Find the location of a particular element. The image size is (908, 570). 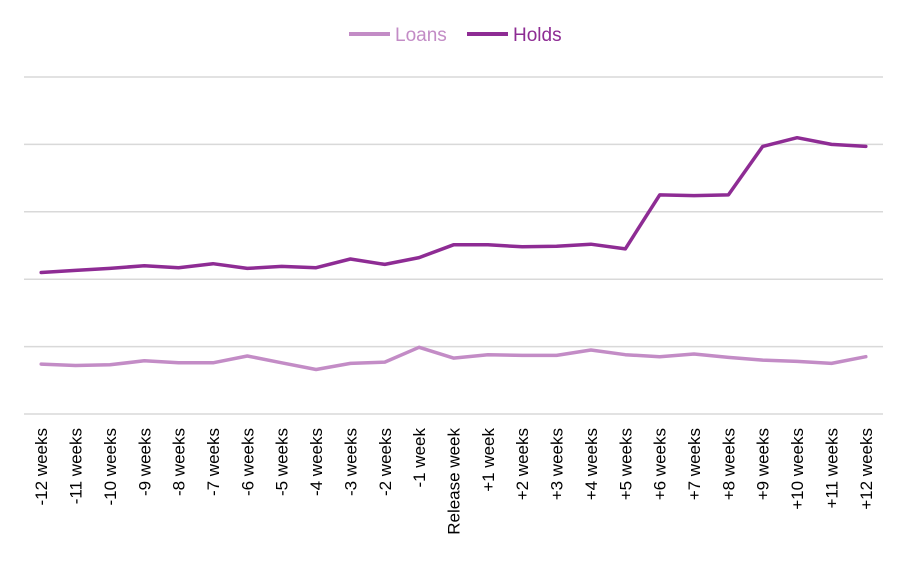

x-tick-label: -6 weeks is located at coordinates (247, 462).